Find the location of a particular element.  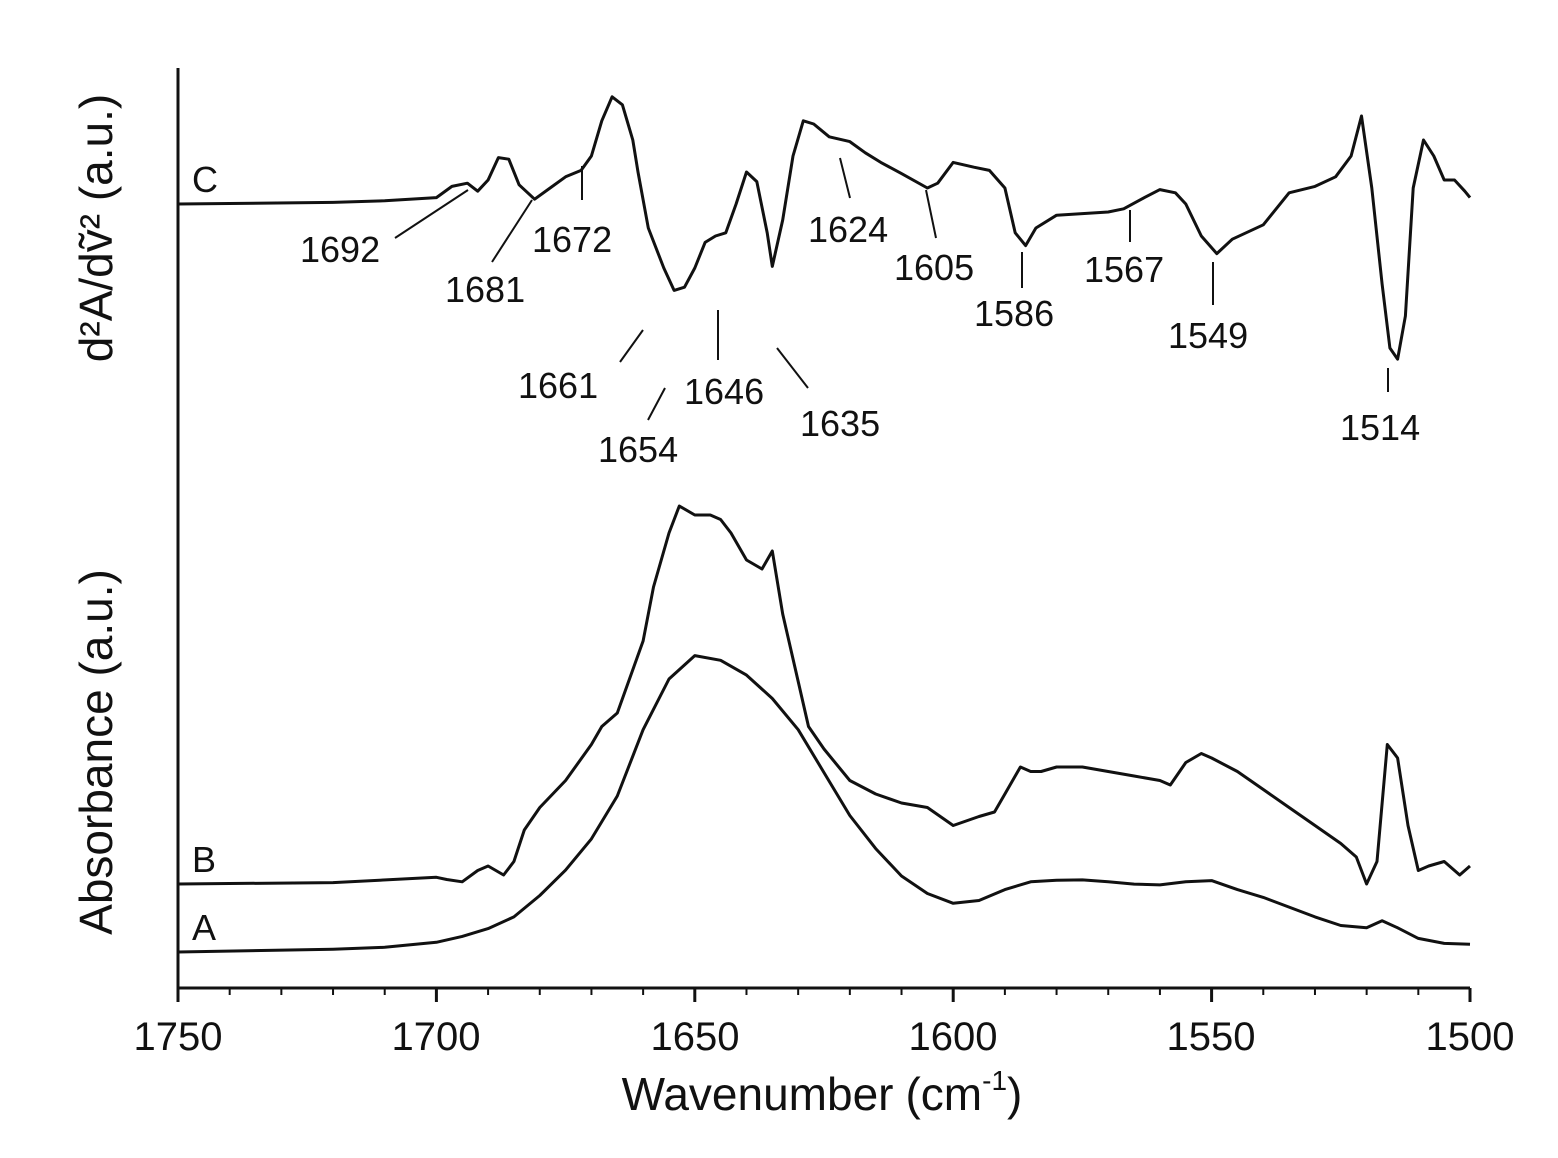

x-axis-ticks is located at coordinates (824, 995).